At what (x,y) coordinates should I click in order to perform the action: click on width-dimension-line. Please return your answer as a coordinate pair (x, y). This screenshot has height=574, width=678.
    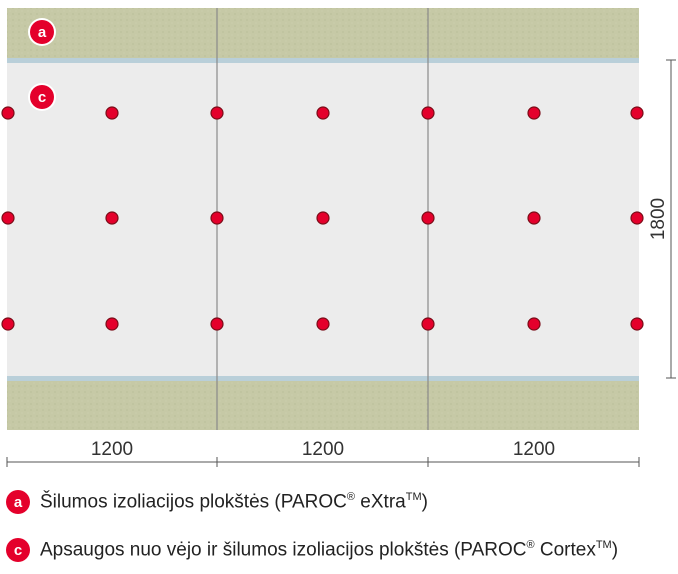
    Looking at the image, I should click on (323, 462).